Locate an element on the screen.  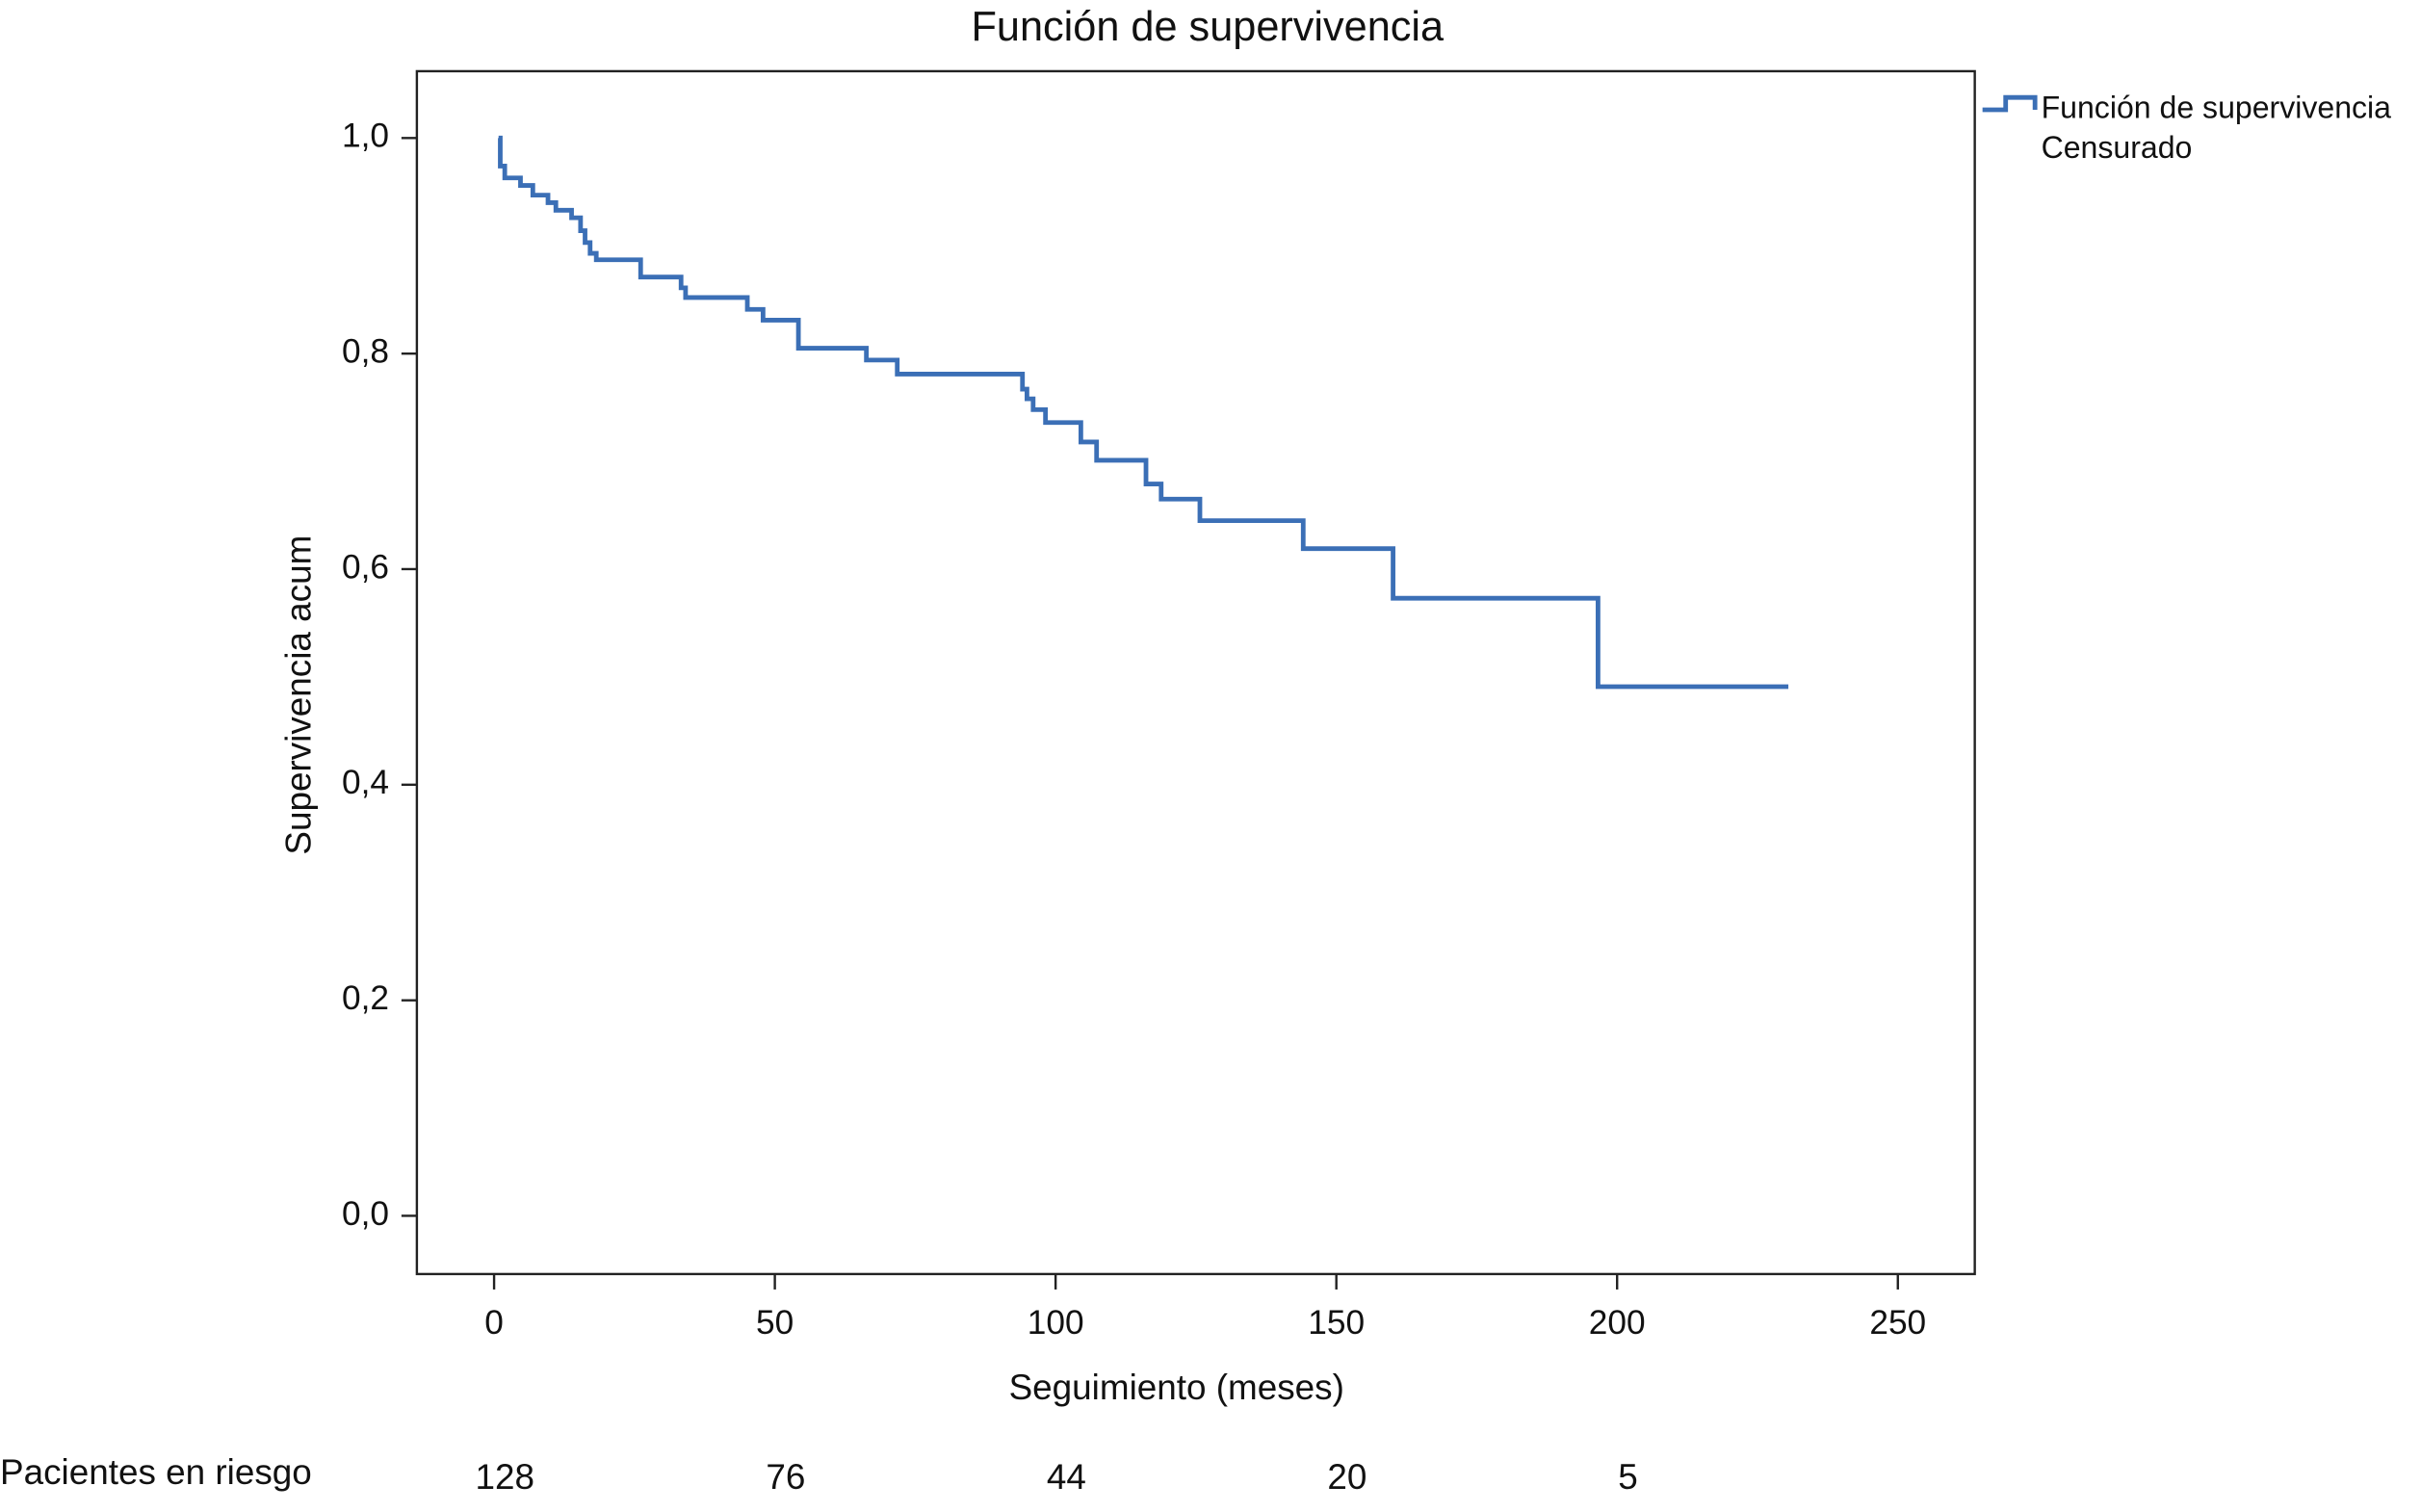
legend-label: Censurado is located at coordinates (2117, 147).